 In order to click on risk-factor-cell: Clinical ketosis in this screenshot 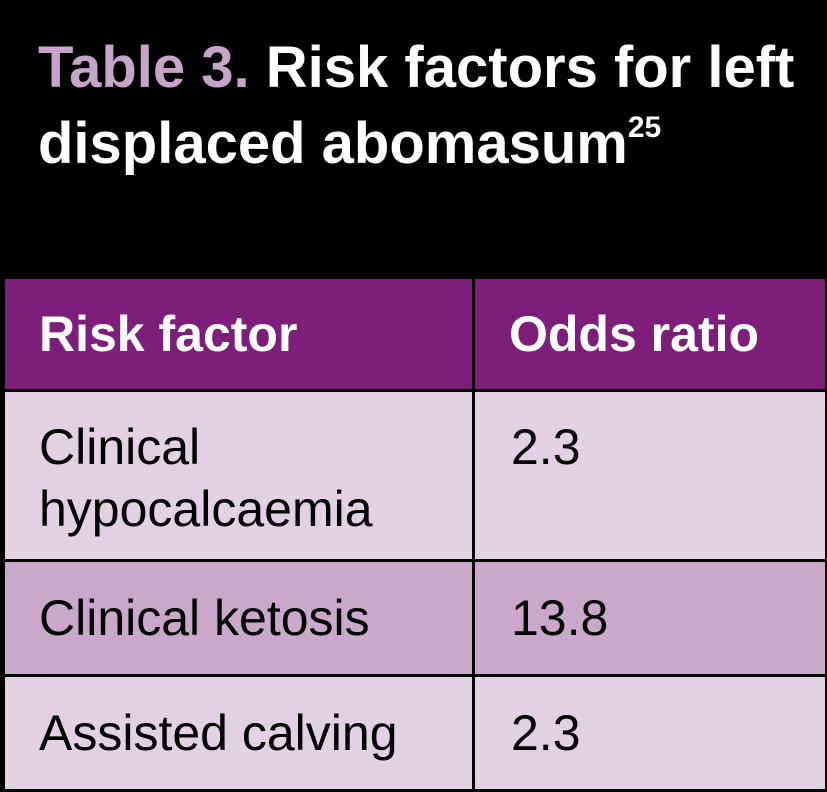, I will do `click(238, 618)`.